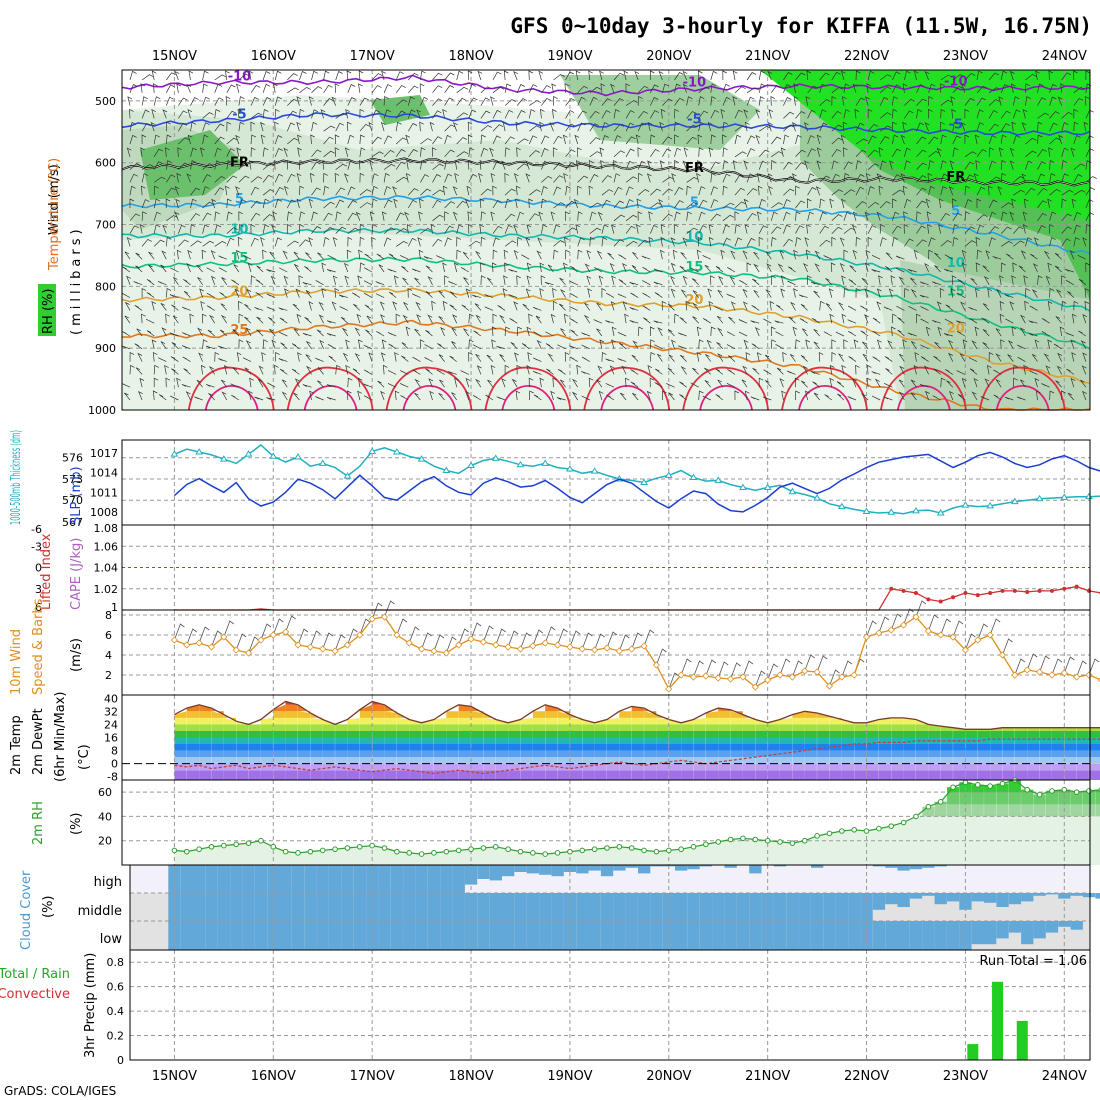 Image resolution: width=1100 pixels, height=1100 pixels. I want to click on wind10m-marker, so click(879, 633).